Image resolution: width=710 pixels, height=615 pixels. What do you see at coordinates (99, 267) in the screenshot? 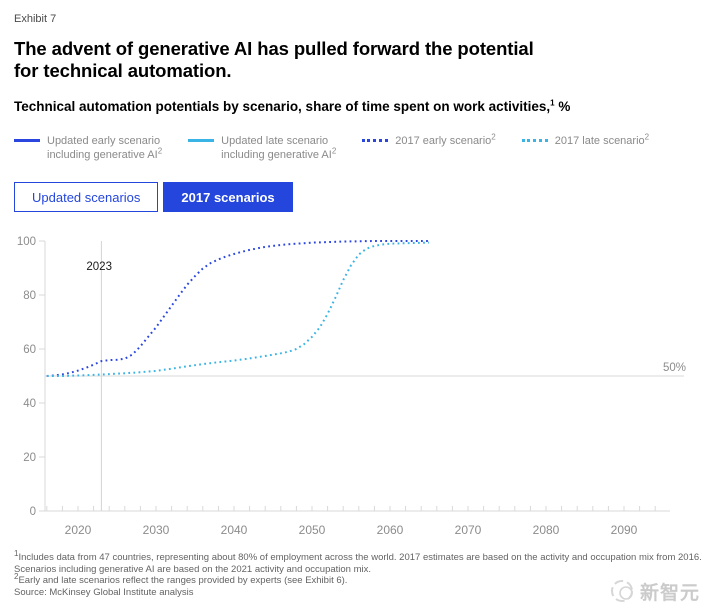
I see `vline-2023-label: 2023` at bounding box center [99, 267].